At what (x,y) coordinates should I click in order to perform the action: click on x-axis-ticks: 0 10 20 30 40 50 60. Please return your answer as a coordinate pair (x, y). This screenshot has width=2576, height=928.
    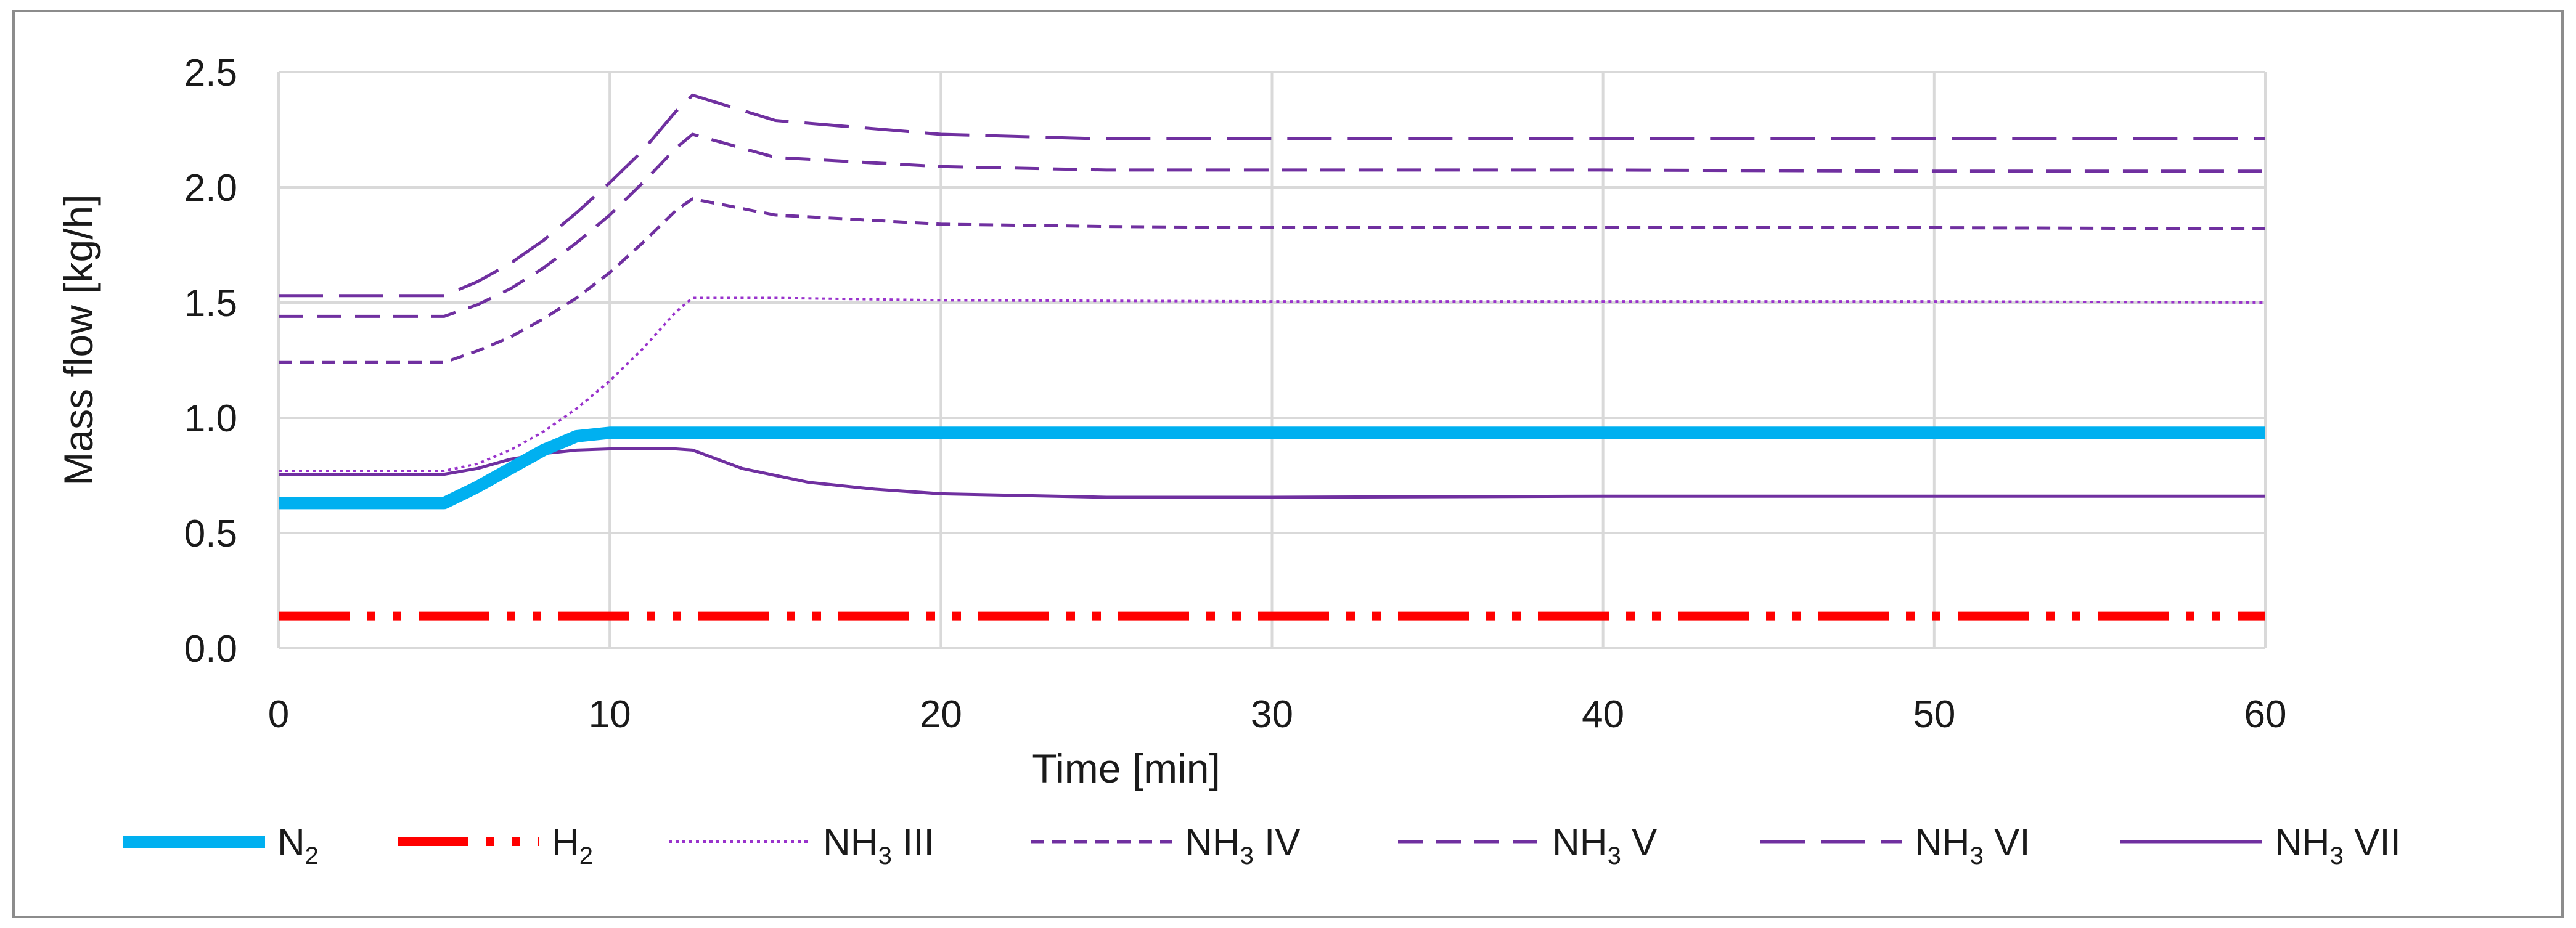
    Looking at the image, I should click on (1277, 714).